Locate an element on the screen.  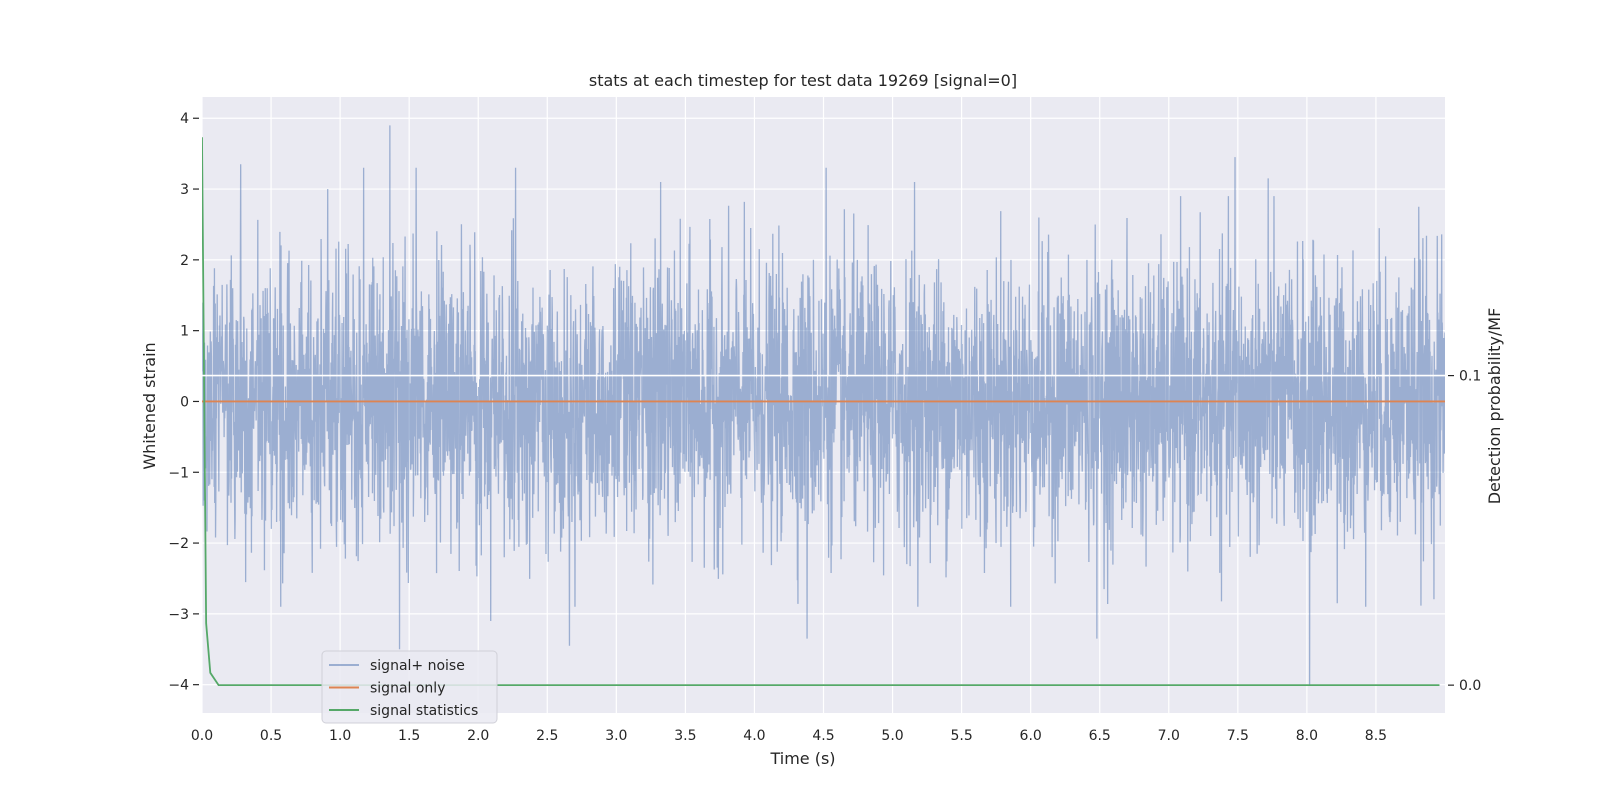
x-tick-label: 3.0 is located at coordinates (616, 736).